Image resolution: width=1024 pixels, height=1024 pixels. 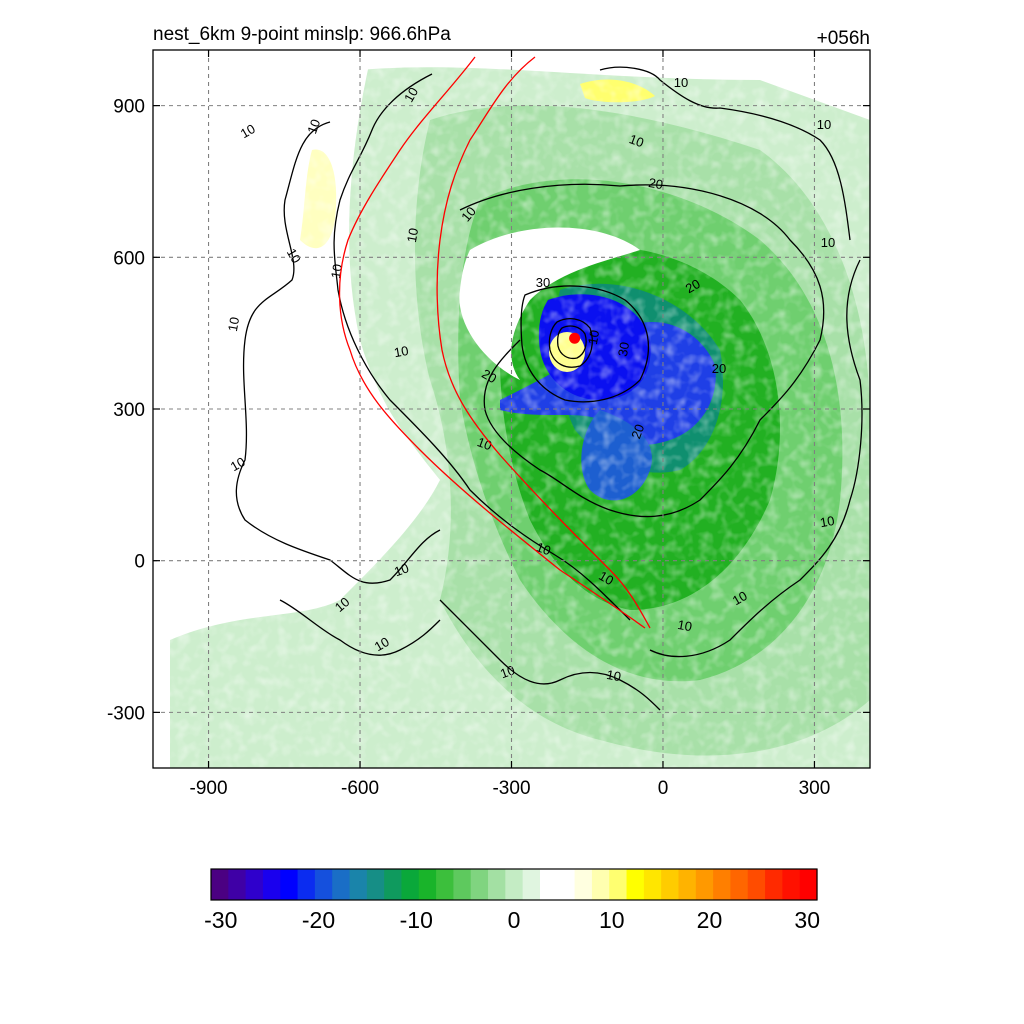 I want to click on contour-30-ring, so click(x=585, y=344).